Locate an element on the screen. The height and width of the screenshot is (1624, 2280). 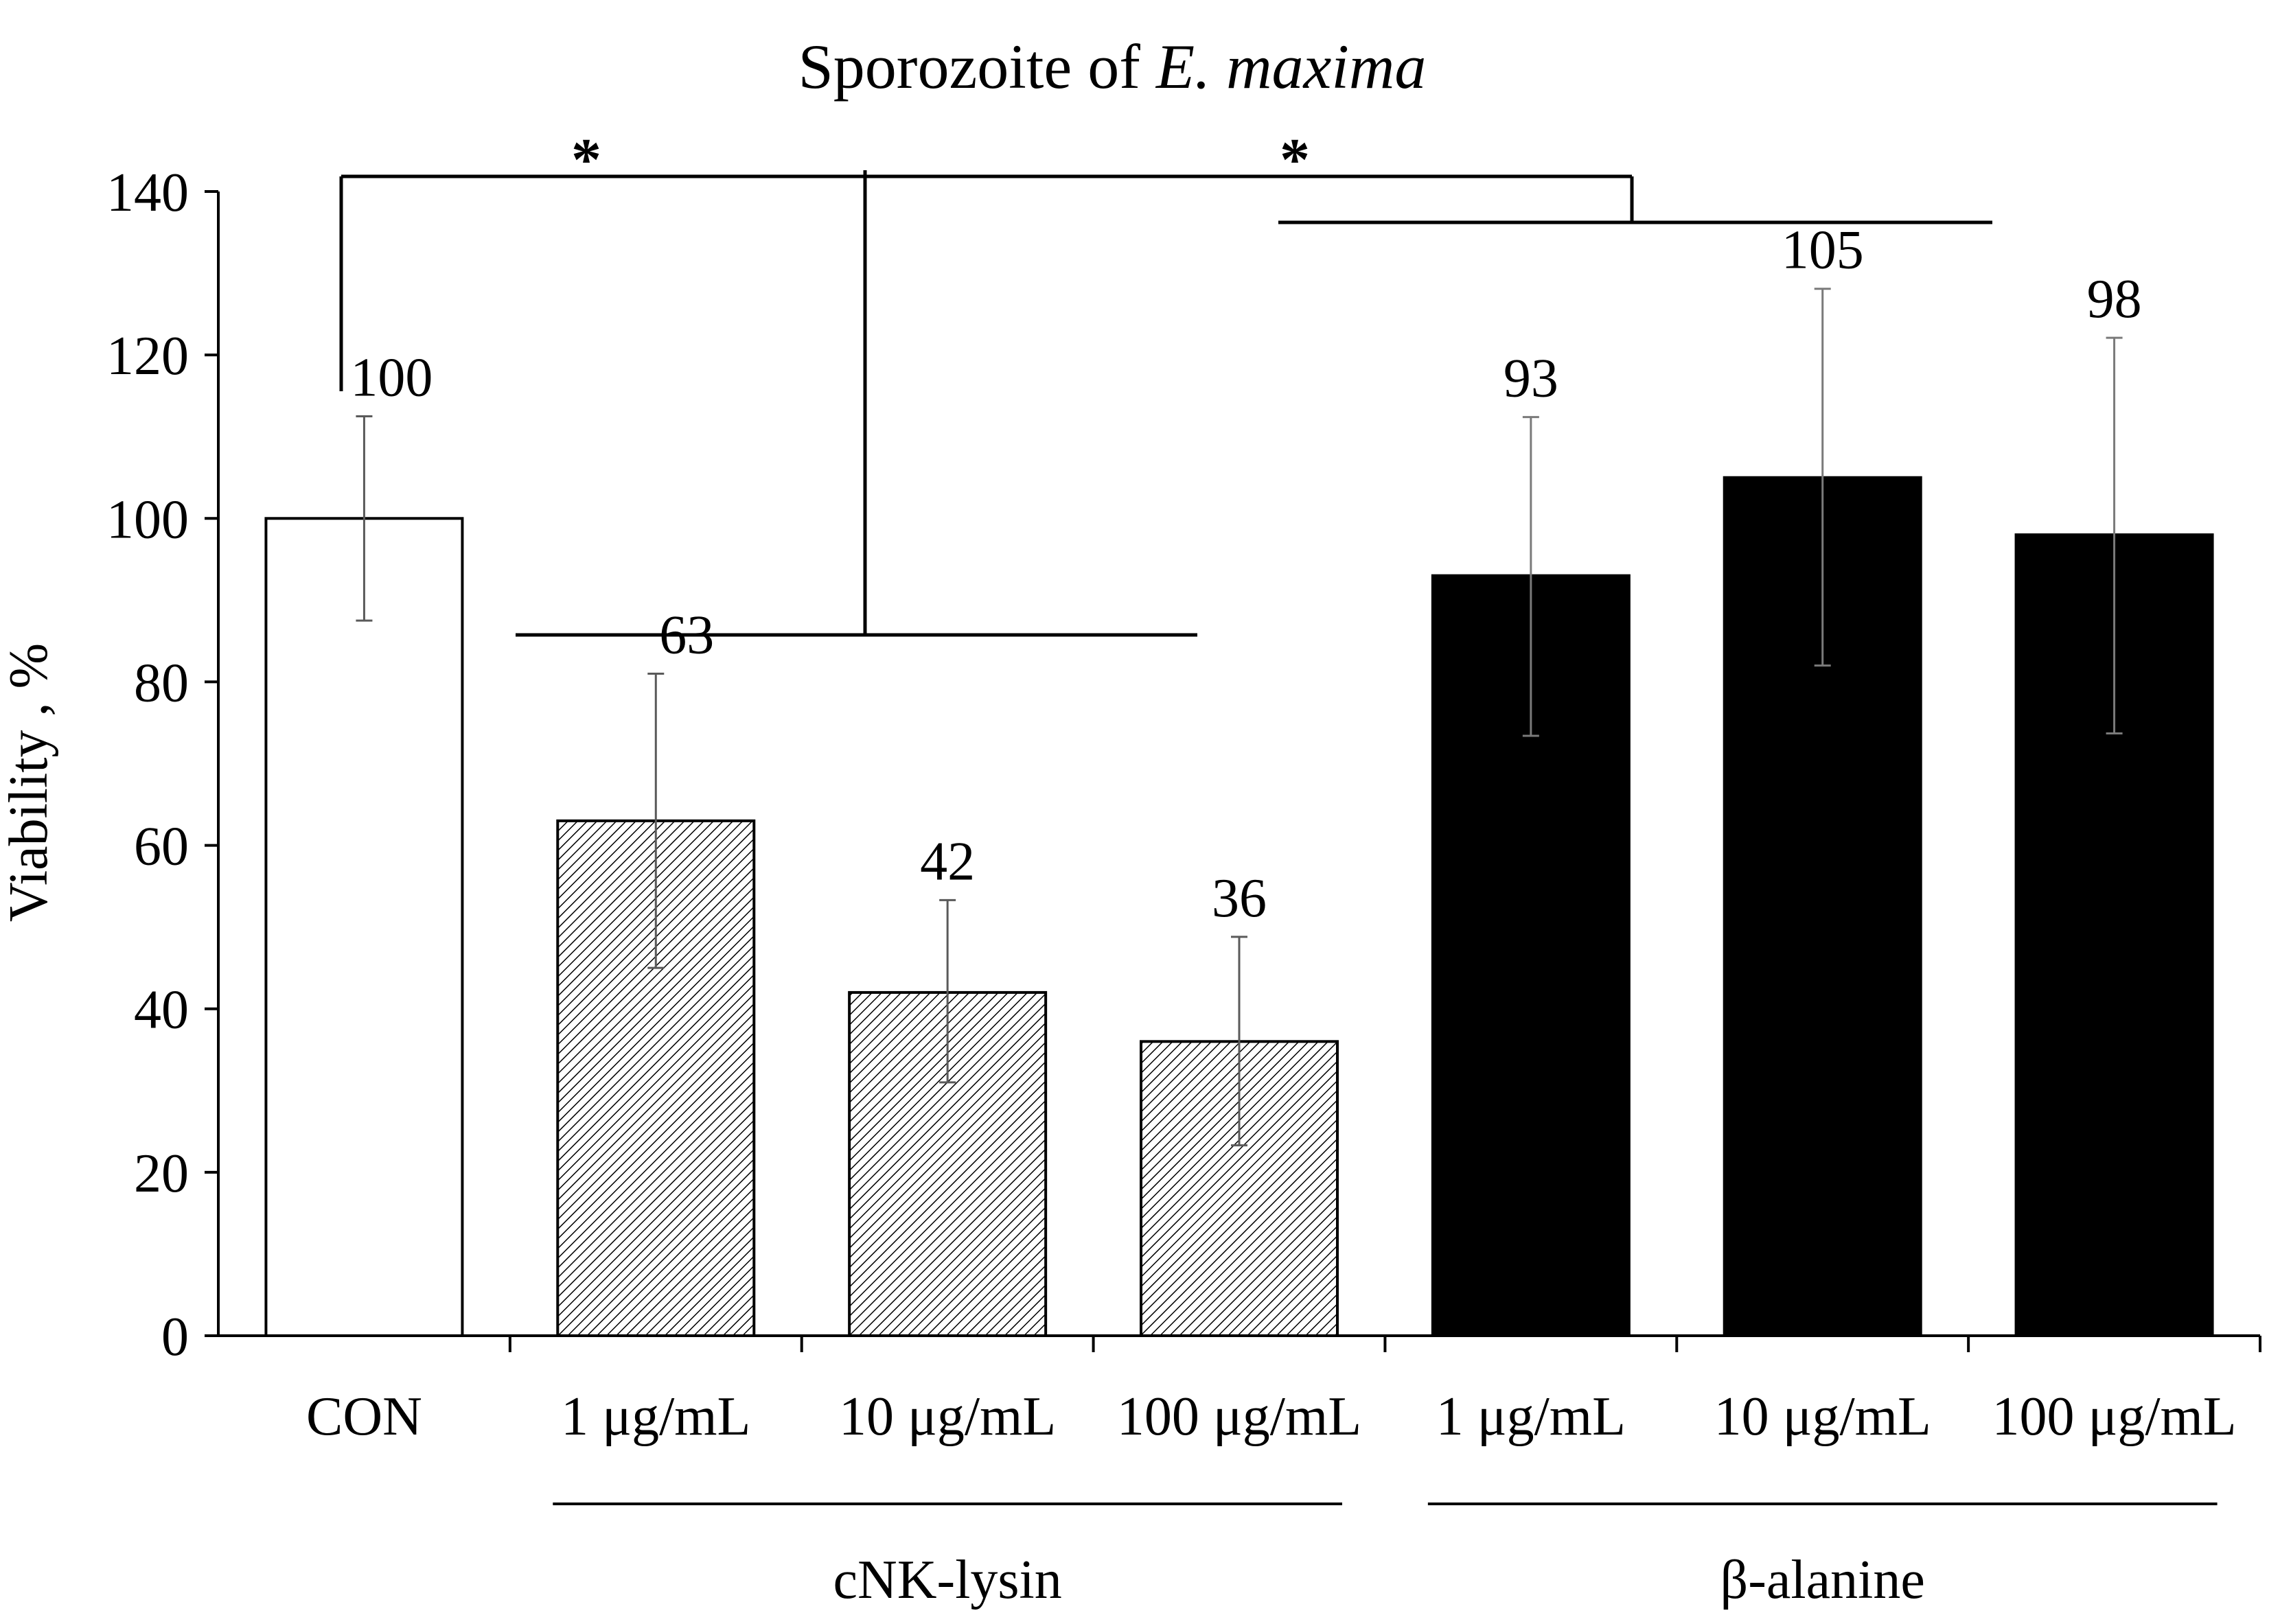
chart-title-text: Sporozoite of is located at coordinates (977, 67).